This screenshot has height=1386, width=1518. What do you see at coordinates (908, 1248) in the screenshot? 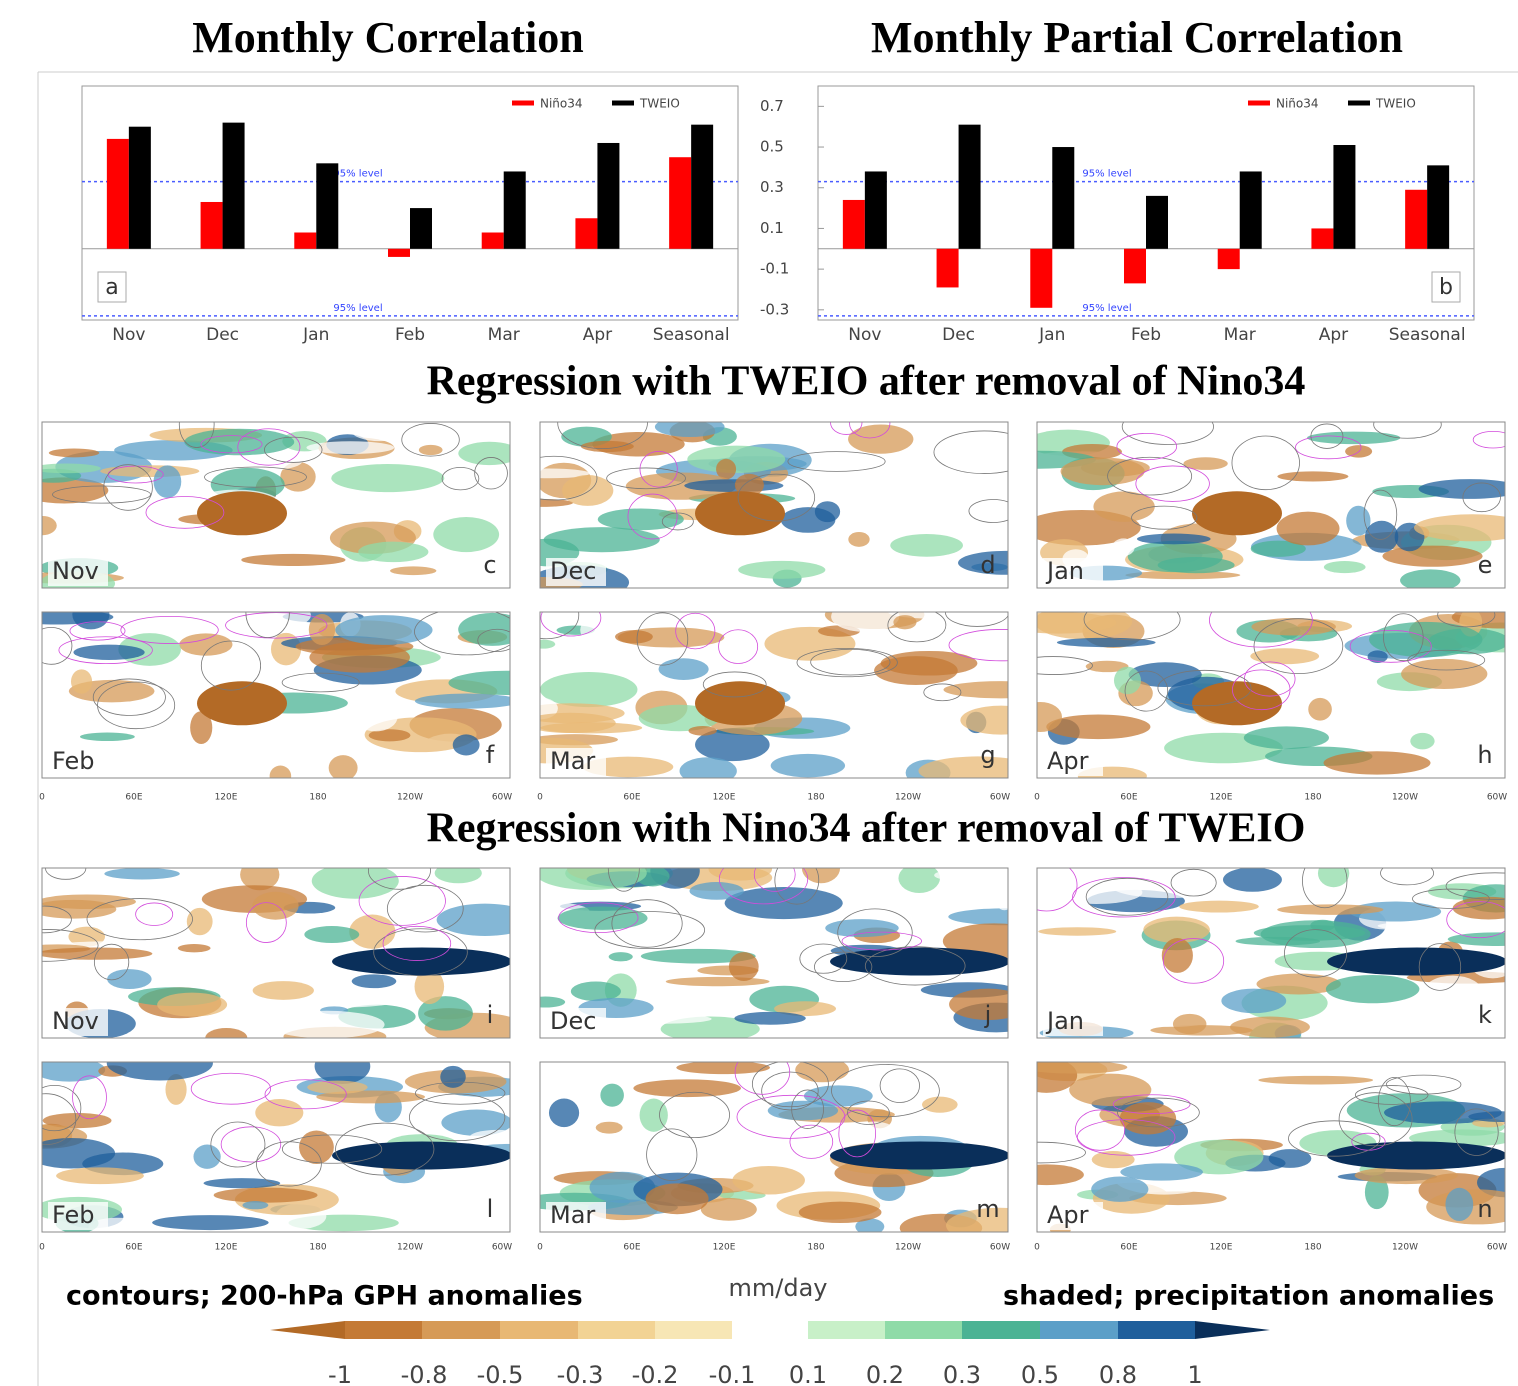
I see `lon-label: 120W` at bounding box center [908, 1248].